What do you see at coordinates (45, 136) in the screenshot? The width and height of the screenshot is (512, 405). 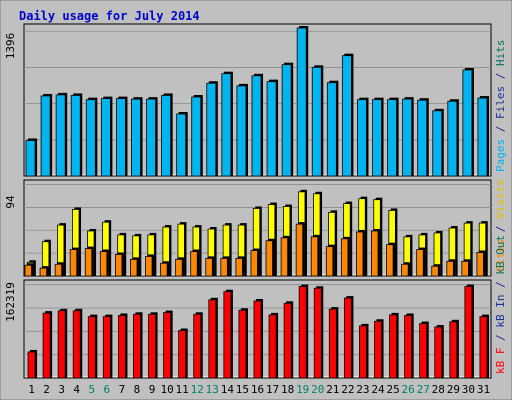 I see `bar-pages-day-2-fill` at bounding box center [45, 136].